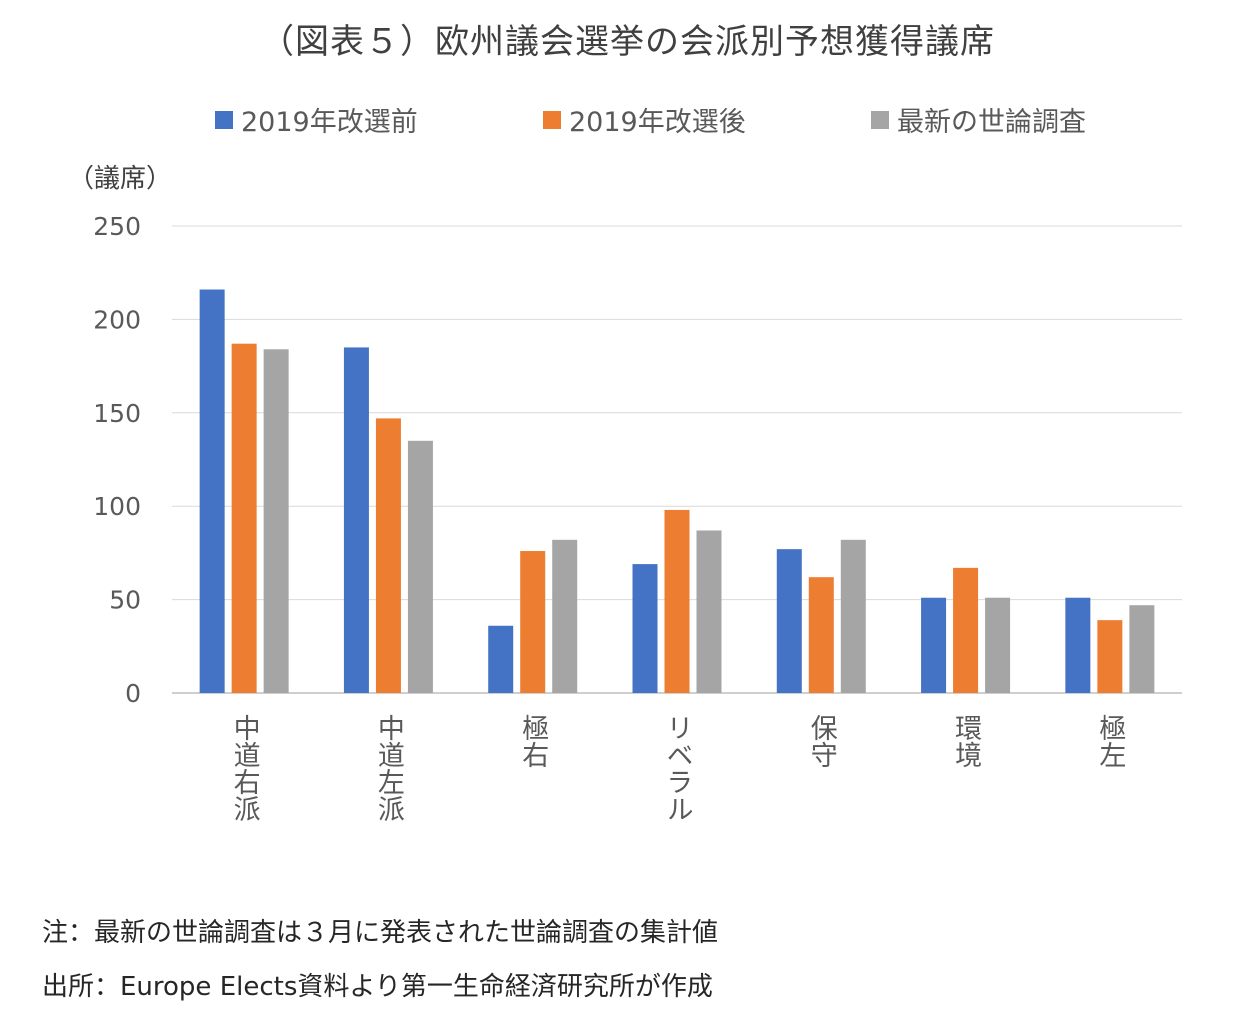 This screenshot has height=1011, width=1255. What do you see at coordinates (125, 600) in the screenshot?
I see `y-tick-label-50: 50` at bounding box center [125, 600].